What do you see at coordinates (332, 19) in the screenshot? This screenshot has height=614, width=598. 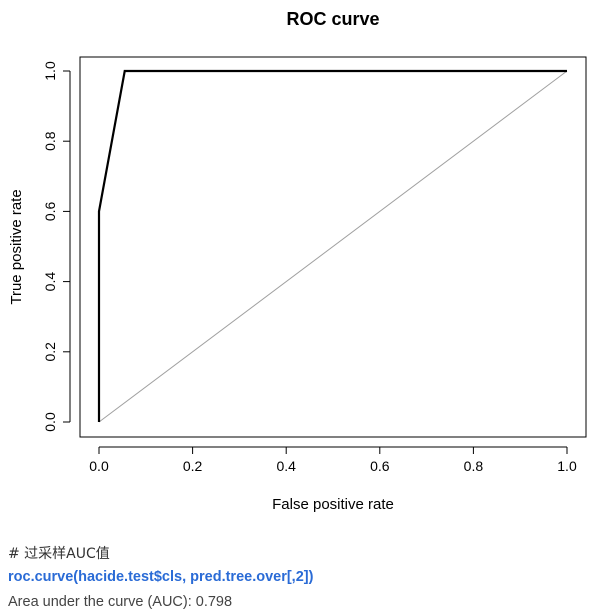 I see `chart-title: ROC curve` at bounding box center [332, 19].